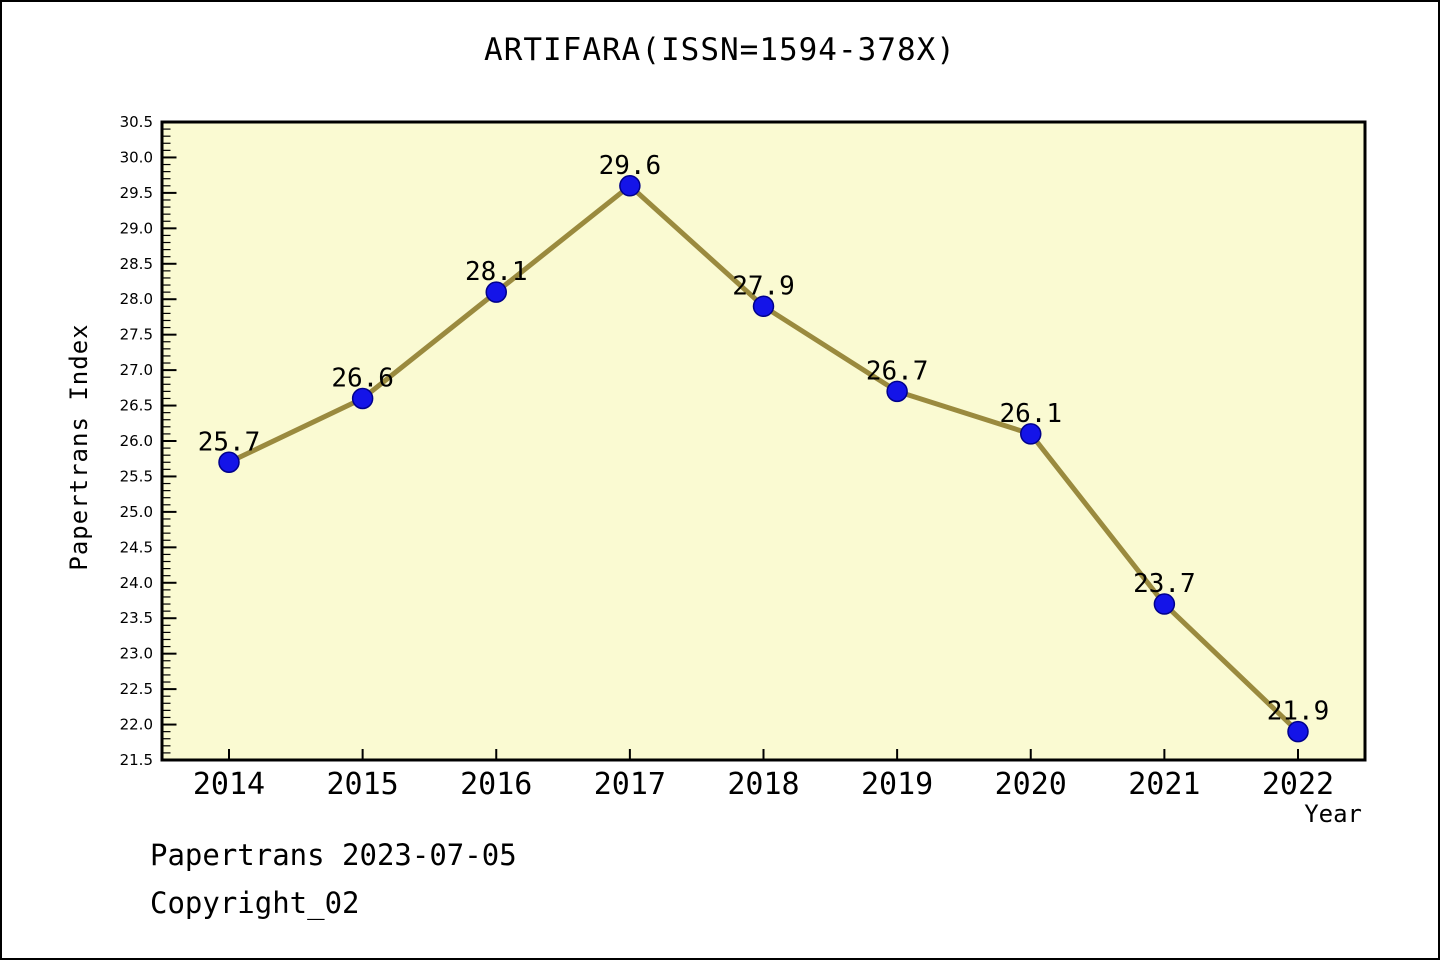  I want to click on y-tick-label: 24.0, so click(136, 583).